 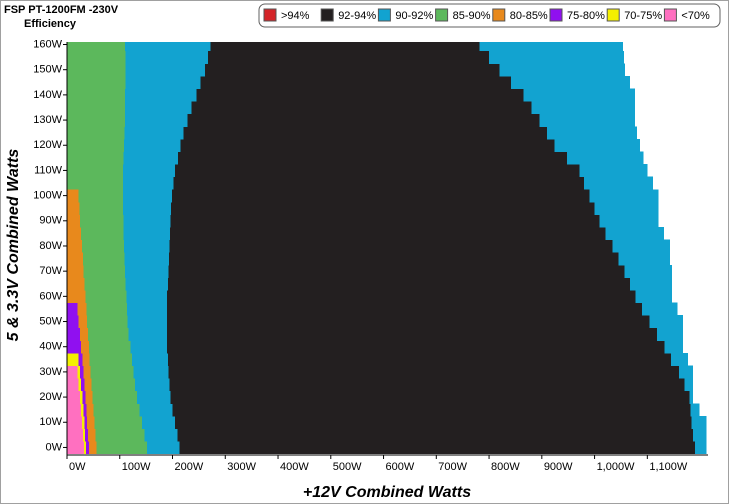 What do you see at coordinates (50, 221) in the screenshot?
I see `y-tick-label: 90W` at bounding box center [50, 221].